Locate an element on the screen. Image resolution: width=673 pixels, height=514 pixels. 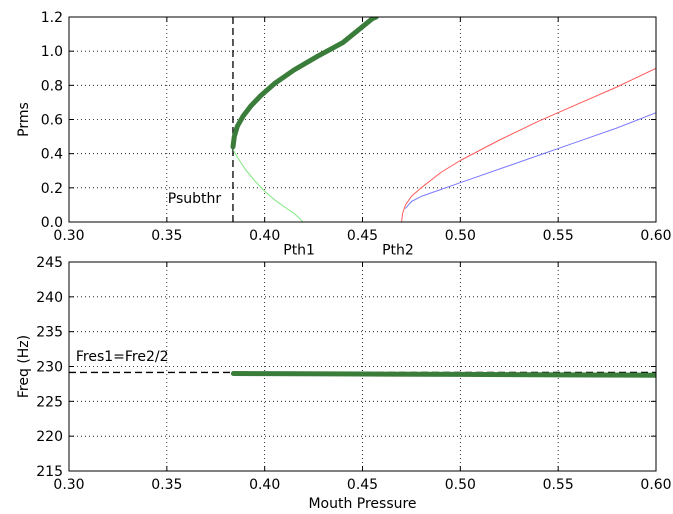
y-axis-label: Freq (Hz) is located at coordinates (24, 366).